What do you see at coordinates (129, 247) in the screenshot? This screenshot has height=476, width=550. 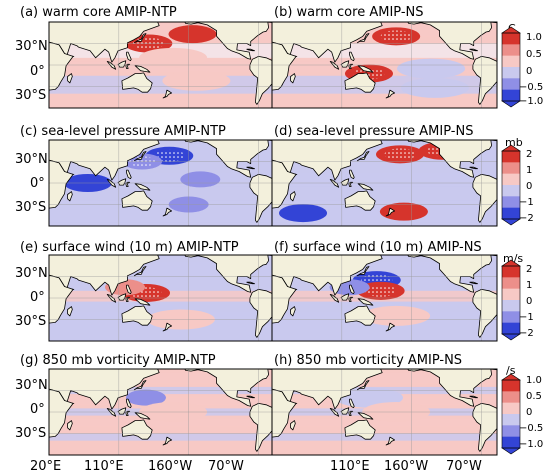 I see `panel-title: (e) surface wind (10 m) AMIP-NTP` at bounding box center [129, 247].